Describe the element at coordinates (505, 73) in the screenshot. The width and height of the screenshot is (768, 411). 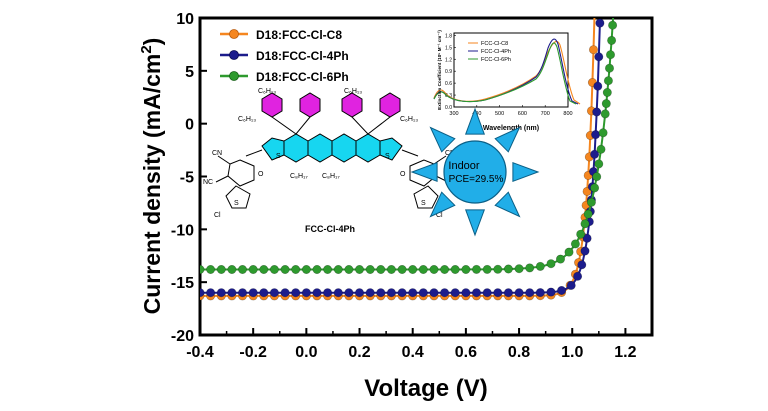
I see `inset-curve-6ph` at that location.